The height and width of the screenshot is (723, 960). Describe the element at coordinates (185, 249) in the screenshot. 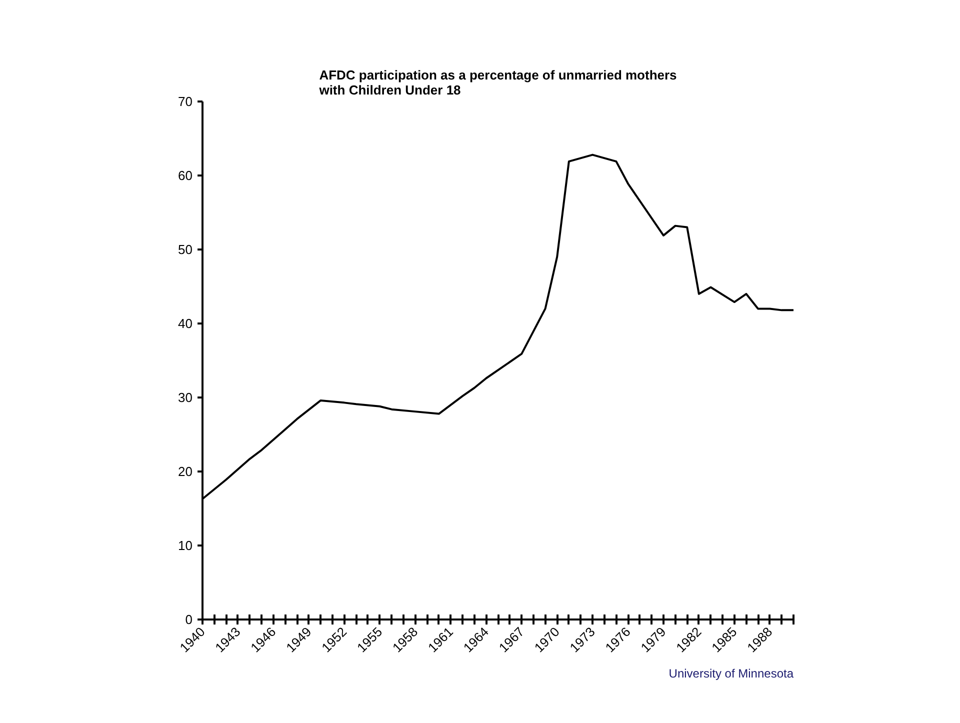

I see `y-tick-label: 50` at that location.